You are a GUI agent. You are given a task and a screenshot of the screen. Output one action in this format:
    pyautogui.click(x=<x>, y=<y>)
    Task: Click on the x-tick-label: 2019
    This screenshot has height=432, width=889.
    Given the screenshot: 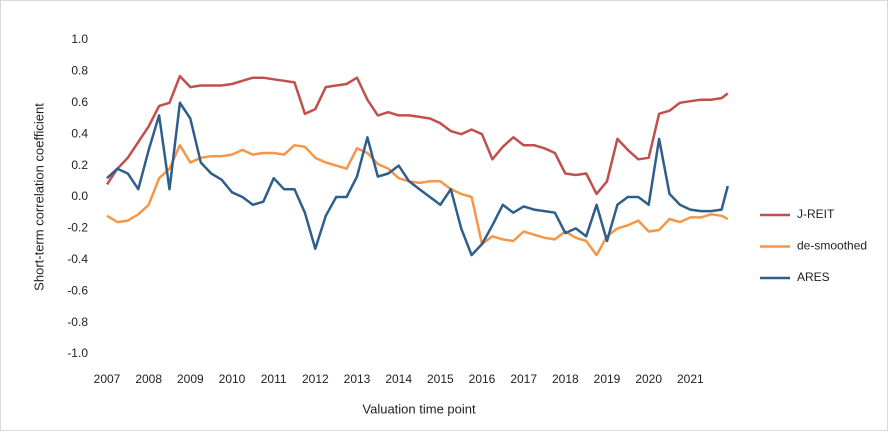 What is the action you would take?
    pyautogui.click(x=607, y=379)
    